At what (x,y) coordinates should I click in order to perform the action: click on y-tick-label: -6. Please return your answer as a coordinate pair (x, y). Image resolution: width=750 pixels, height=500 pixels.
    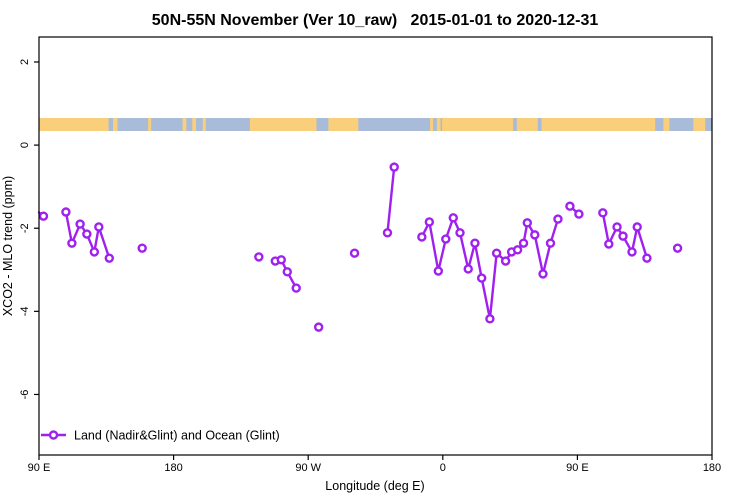
    Looking at the image, I should click on (25, 395).